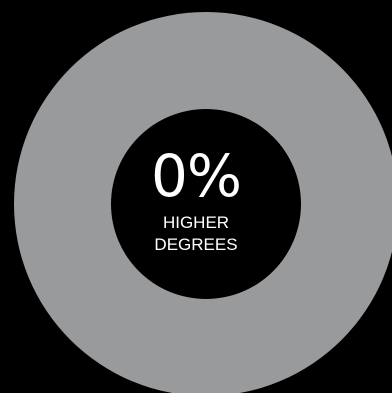  Describe the element at coordinates (196, 176) in the screenshot. I see `center-value-label: 0%` at that location.